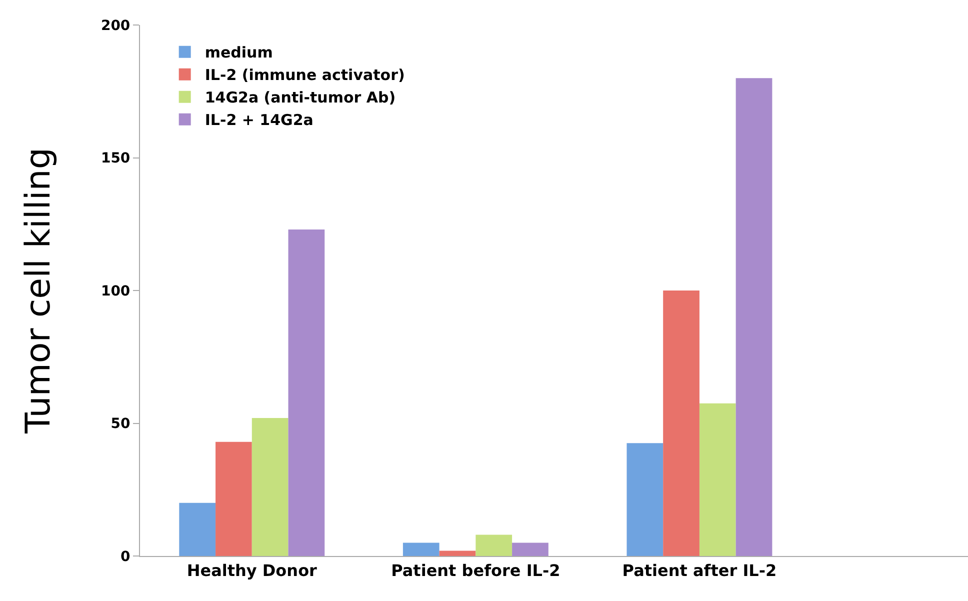  I want to click on x-tick-label: Patient after IL-2, so click(699, 570).